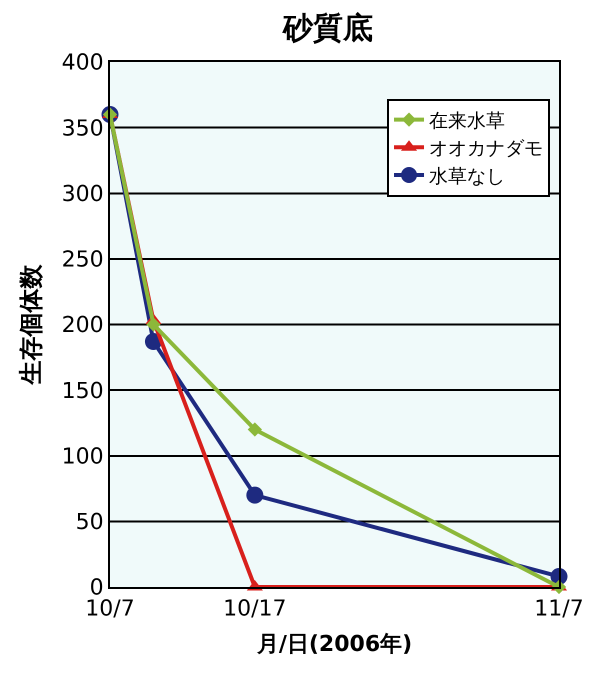 This screenshot has width=596, height=679. I want to click on legend-label: 水草なし, so click(467, 176).